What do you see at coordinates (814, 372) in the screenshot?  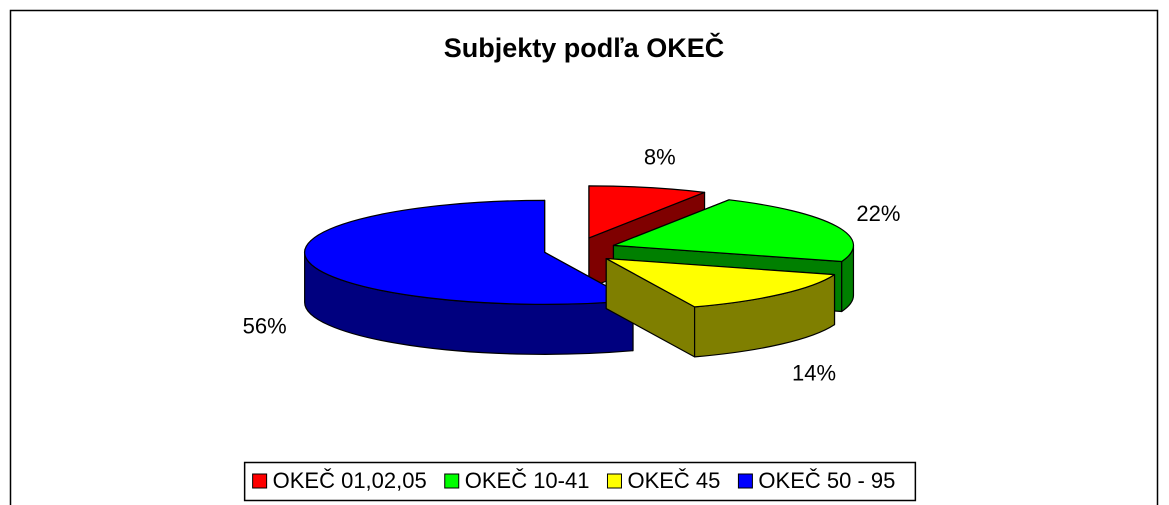 I see `data-label: 14%` at bounding box center [814, 372].